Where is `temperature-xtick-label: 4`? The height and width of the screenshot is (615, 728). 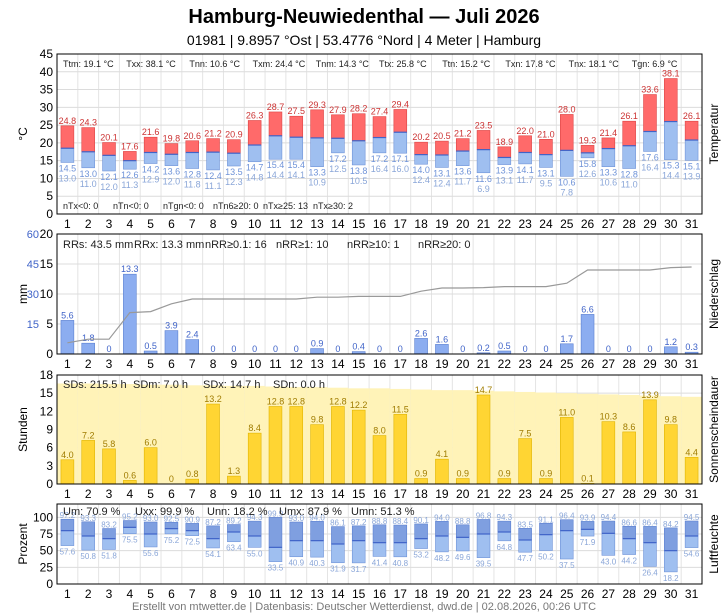
temperature-xtick-label: 4 is located at coordinates (129, 224).